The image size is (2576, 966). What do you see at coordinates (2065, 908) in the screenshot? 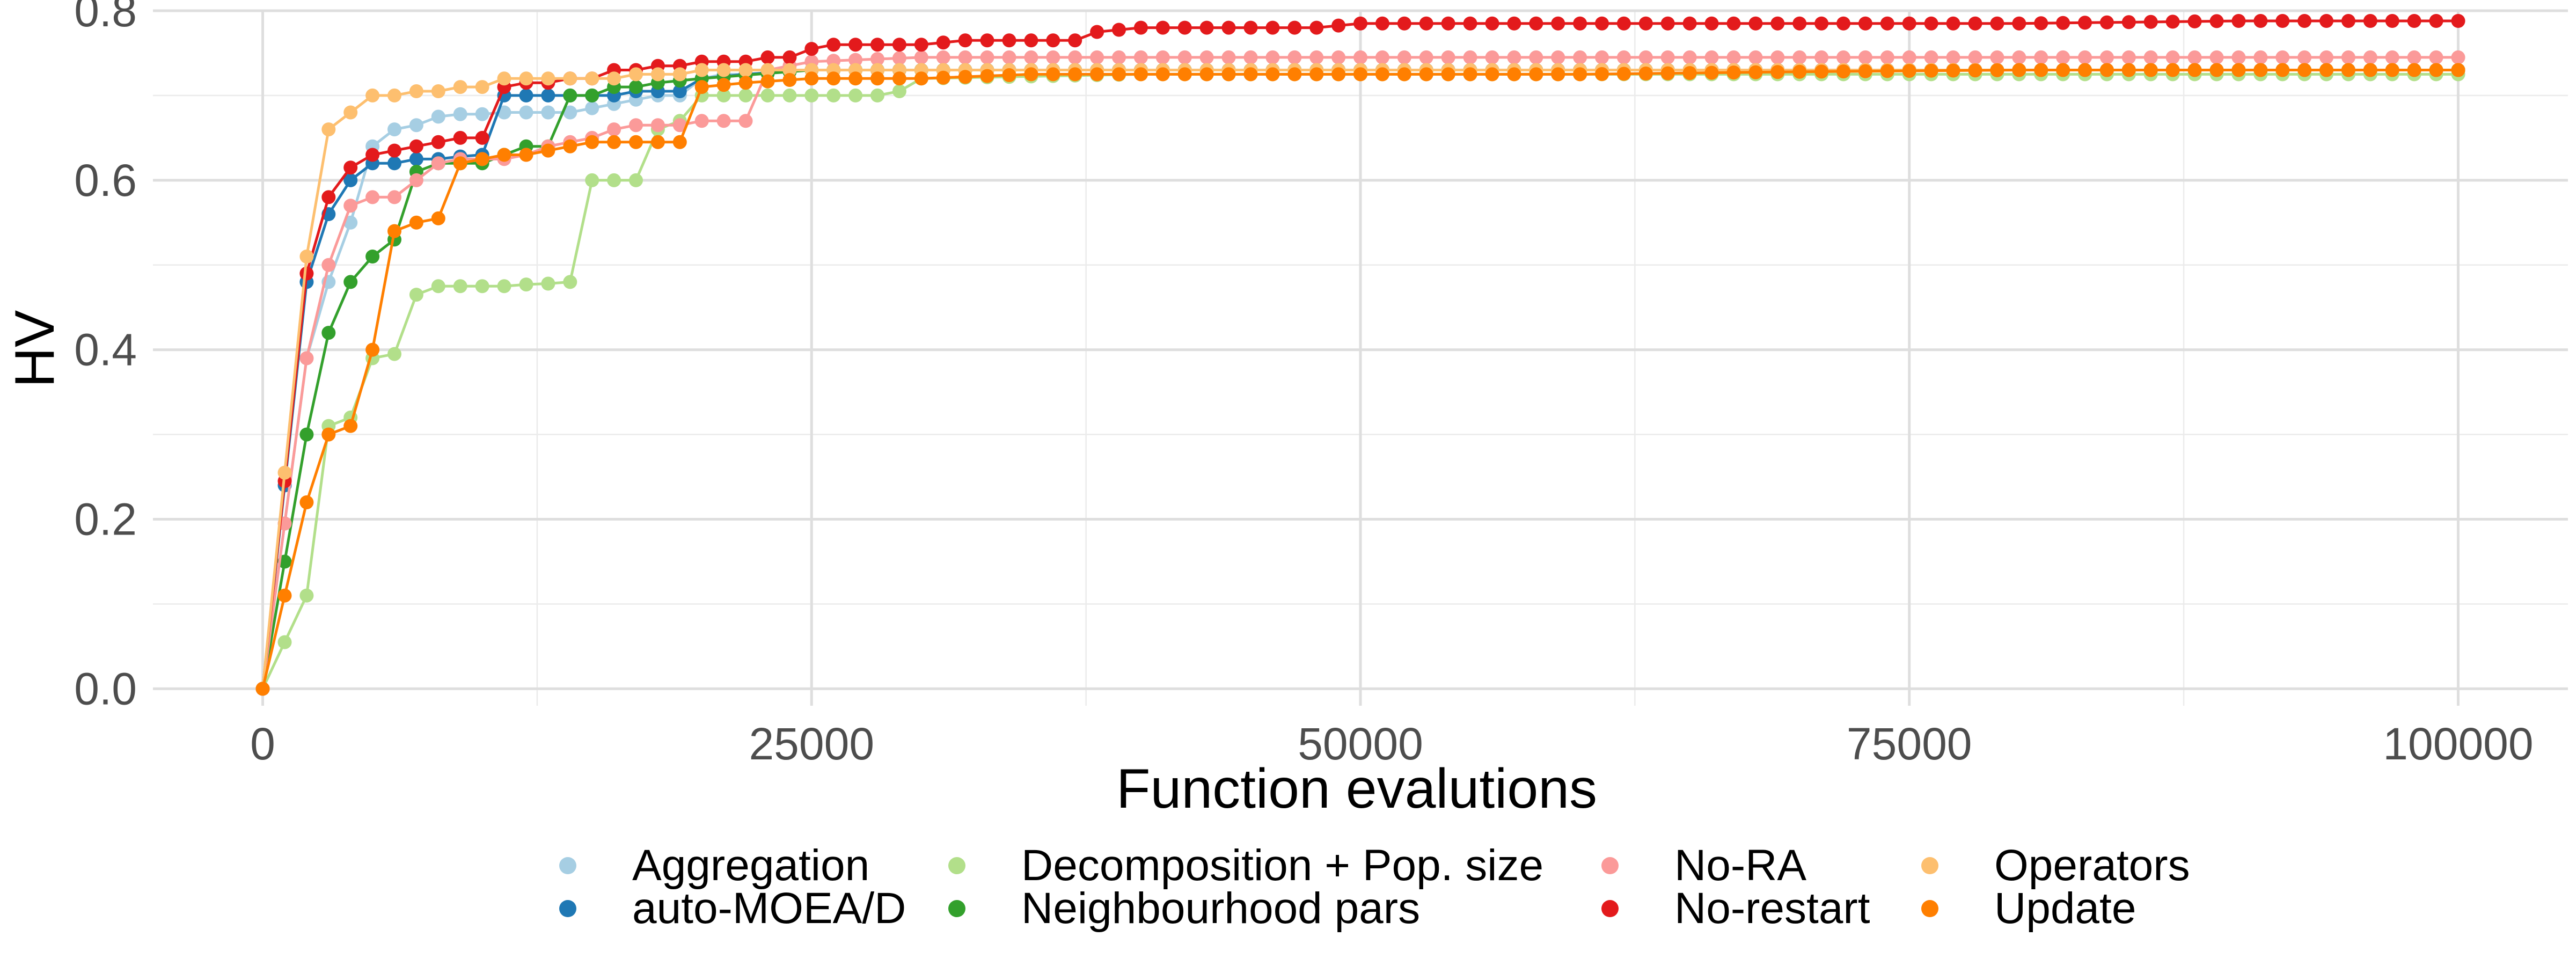
I see `legend-label: Update` at bounding box center [2065, 908].